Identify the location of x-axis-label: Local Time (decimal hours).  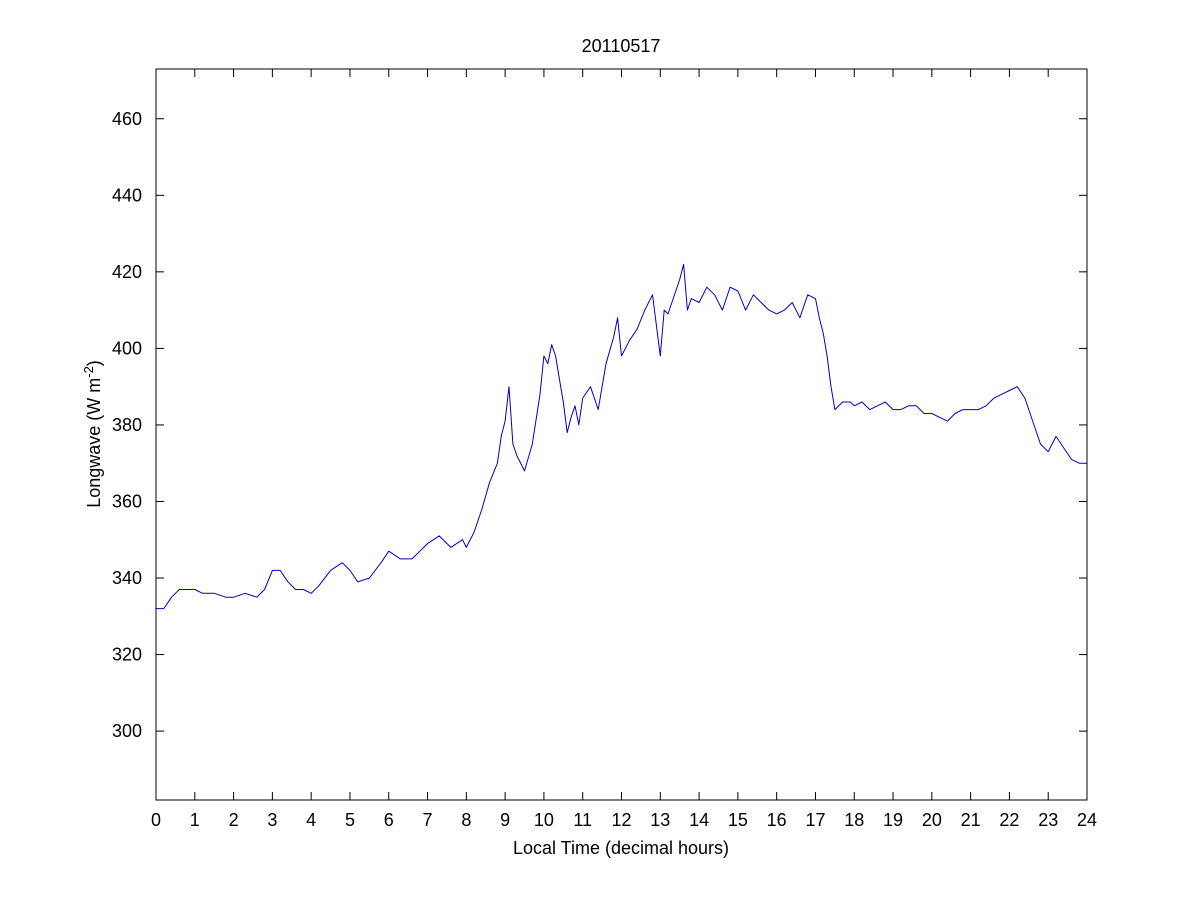
(621, 848).